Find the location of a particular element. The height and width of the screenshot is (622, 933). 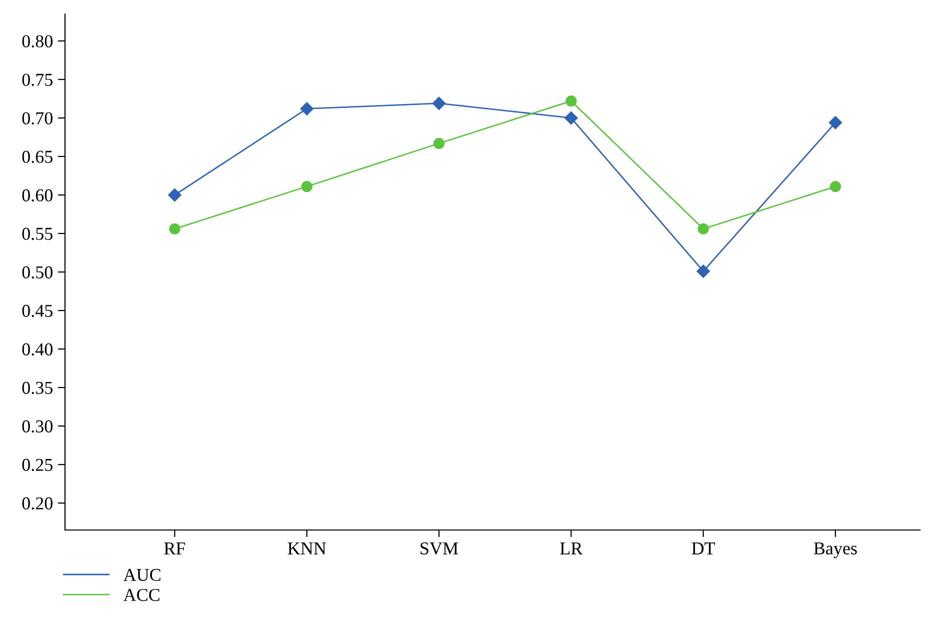

legend-label: ACC is located at coordinates (141, 595).